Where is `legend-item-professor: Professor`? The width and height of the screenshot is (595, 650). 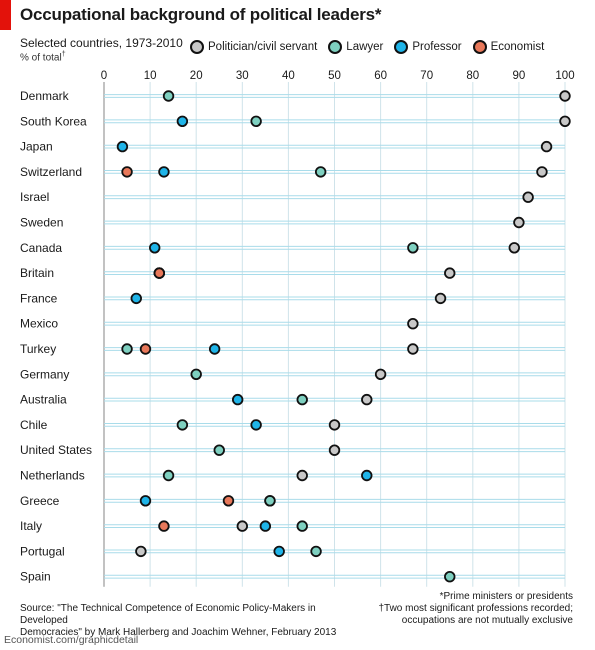
legend-item-professor: Professor is located at coordinates (428, 47).